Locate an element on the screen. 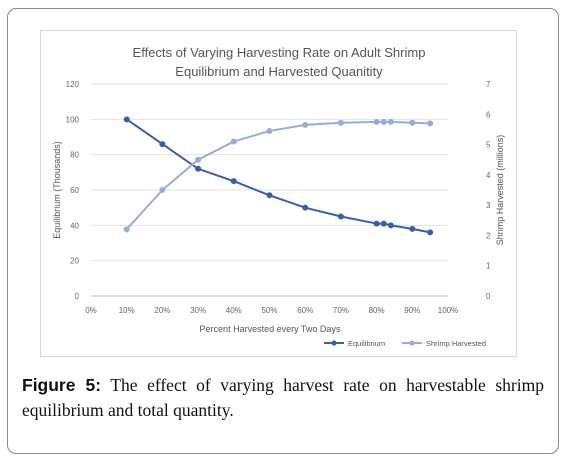  y-right-tick-label: 4 is located at coordinates (488, 175).